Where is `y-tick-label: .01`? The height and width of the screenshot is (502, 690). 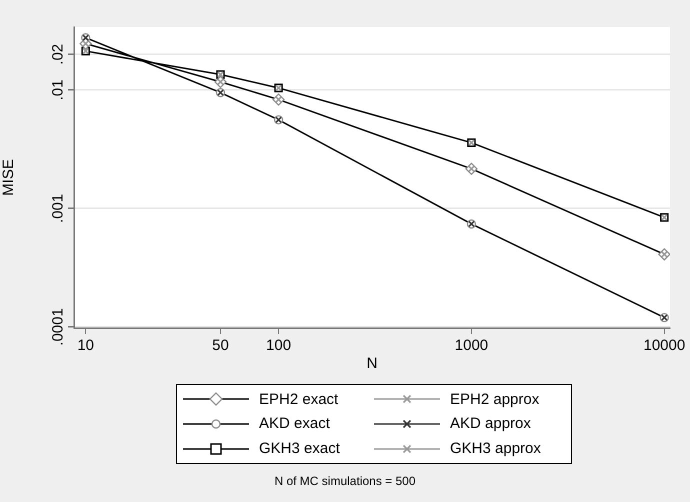
y-tick-label: .01 is located at coordinates (58, 90).